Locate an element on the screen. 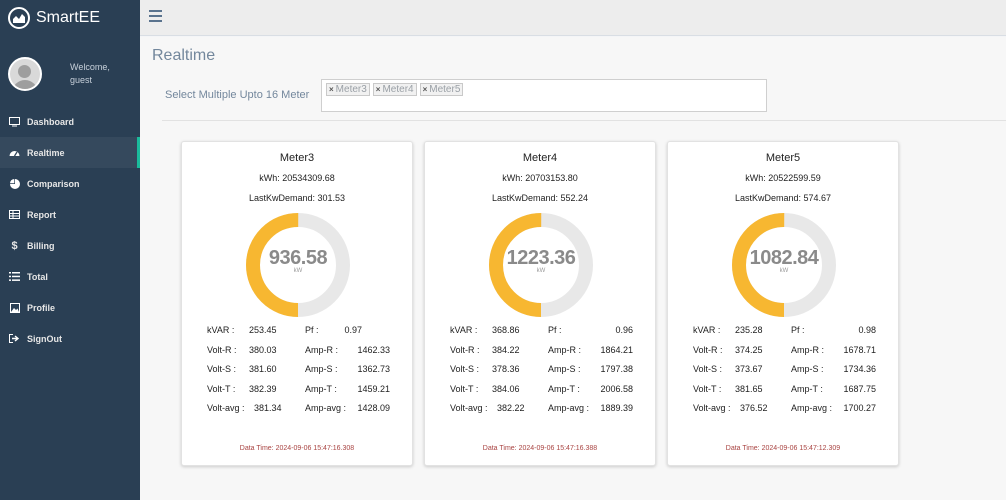  meter-name: Meter4 is located at coordinates (540, 158).